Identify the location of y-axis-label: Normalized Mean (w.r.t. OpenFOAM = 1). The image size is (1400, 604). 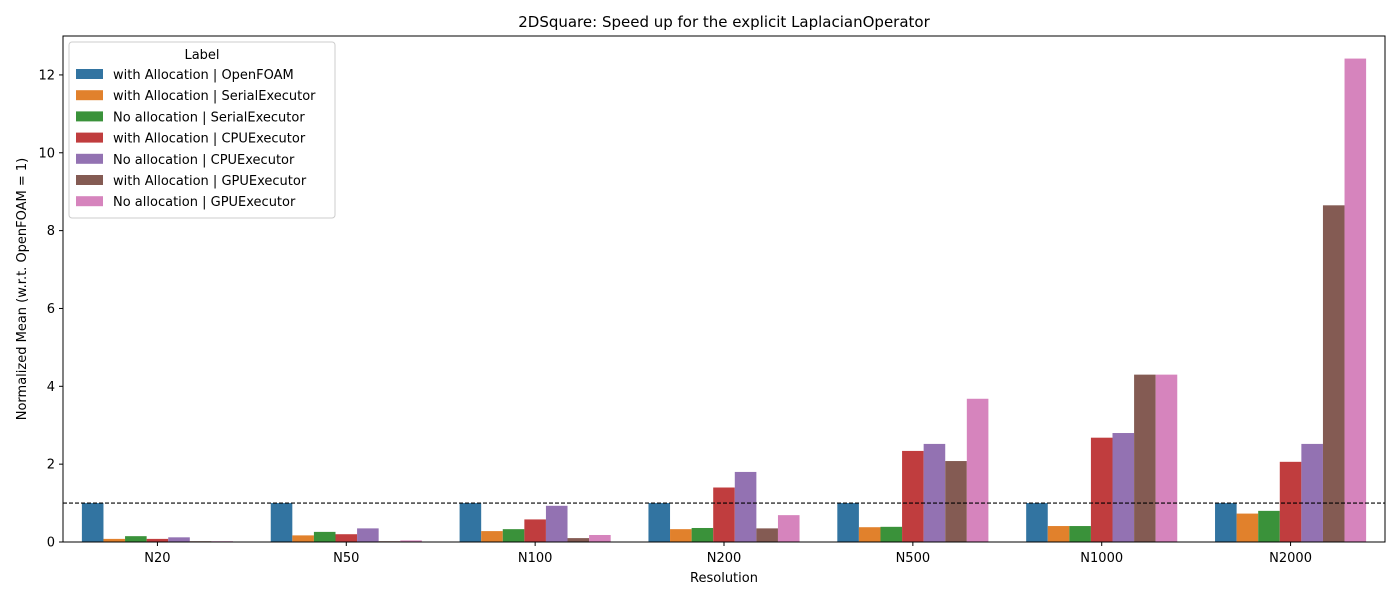
(22, 289).